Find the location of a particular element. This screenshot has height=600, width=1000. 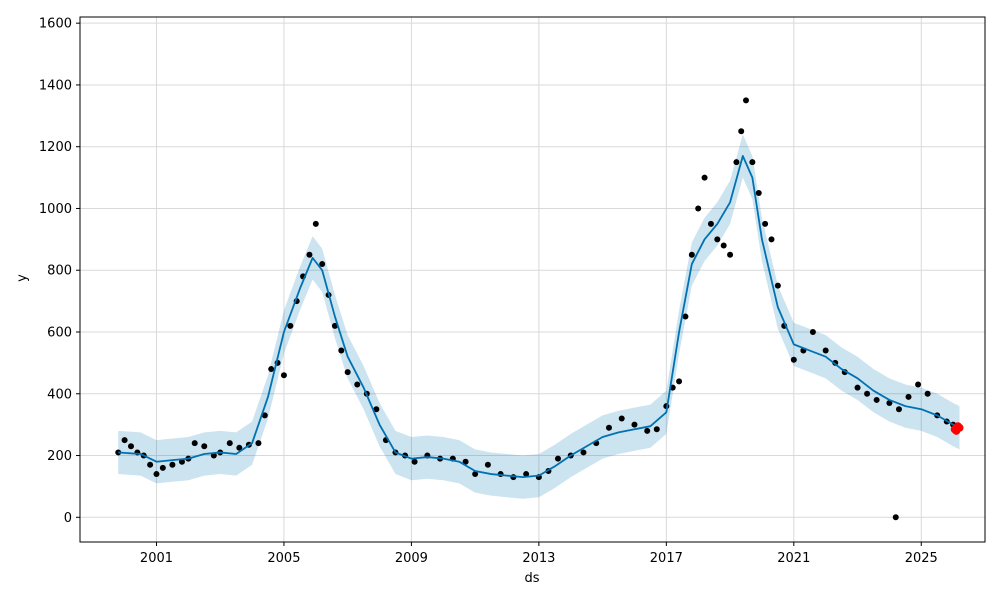

y-tick-label: 600 is located at coordinates (59, 333).